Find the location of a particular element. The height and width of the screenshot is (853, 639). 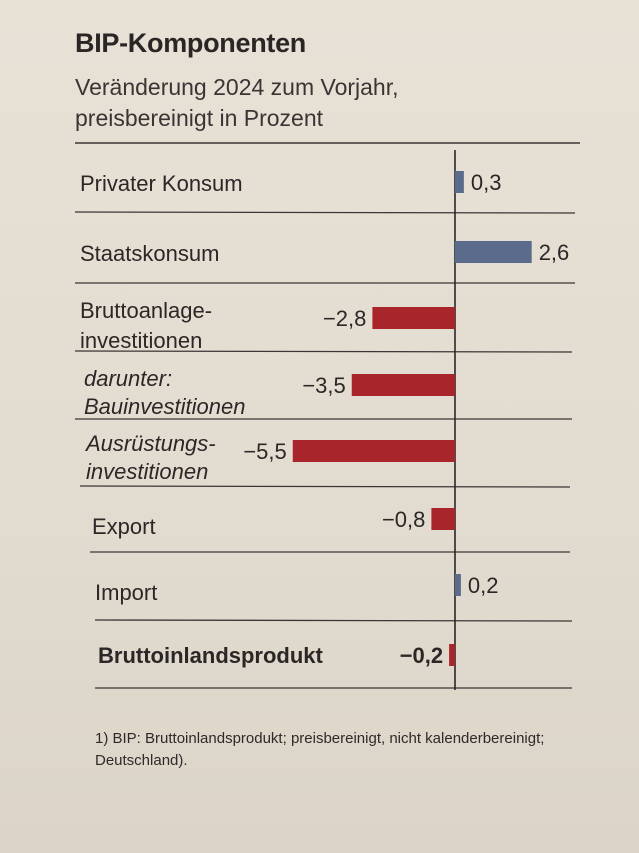

value-label-4: −3,5 is located at coordinates (323, 385).